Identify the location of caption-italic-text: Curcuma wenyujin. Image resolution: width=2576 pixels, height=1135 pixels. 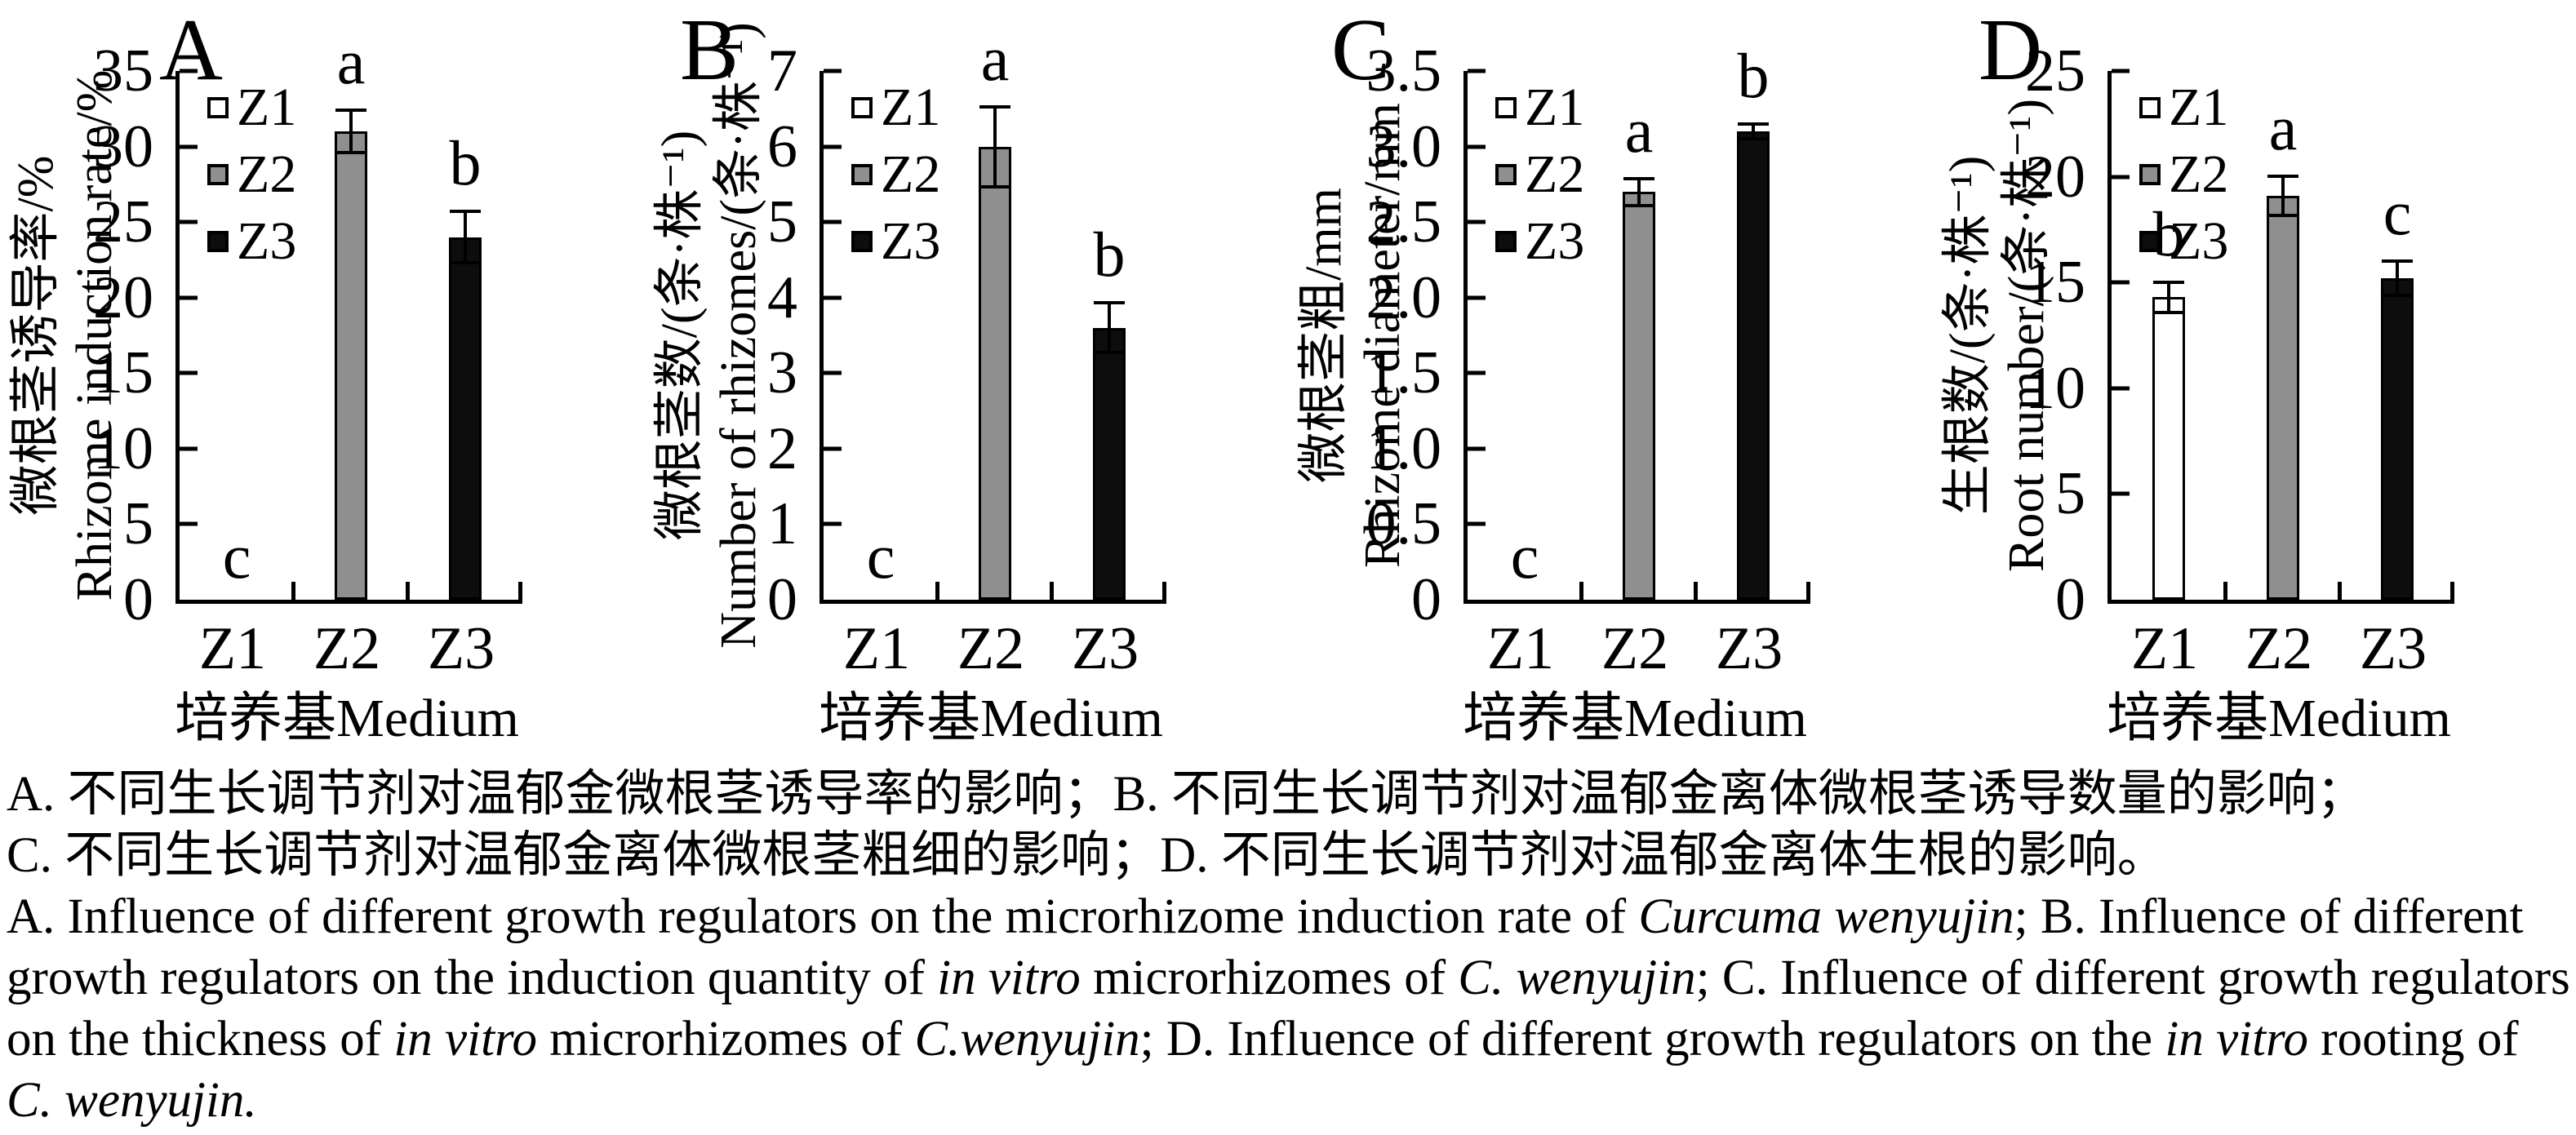
(1826, 916).